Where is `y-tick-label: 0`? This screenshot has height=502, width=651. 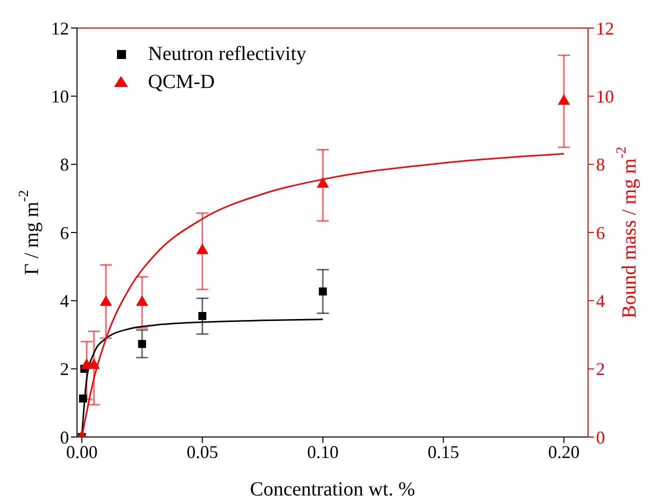
y-tick-label: 0 is located at coordinates (64, 437).